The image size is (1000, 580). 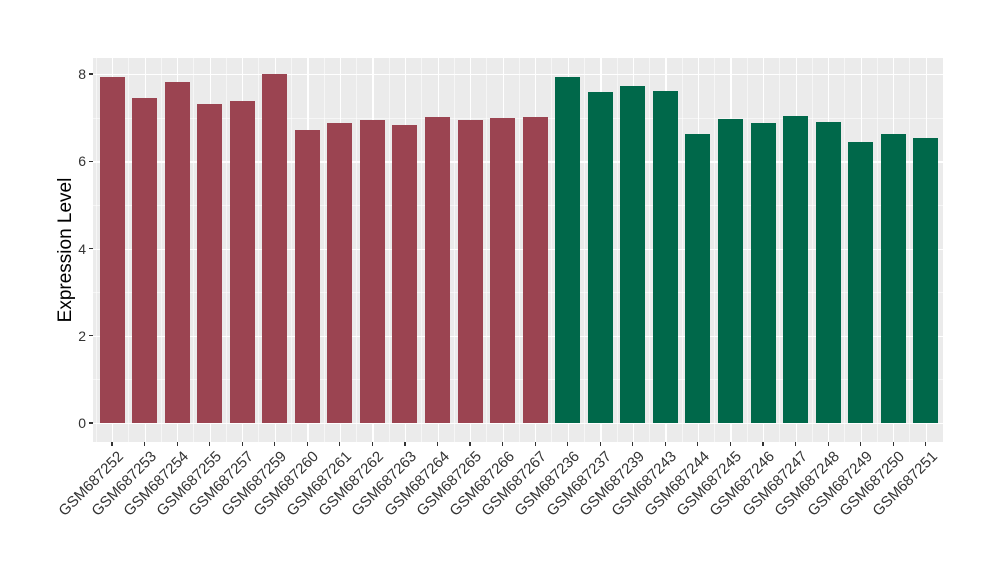 I want to click on bar-GSM687245, so click(x=730, y=271).